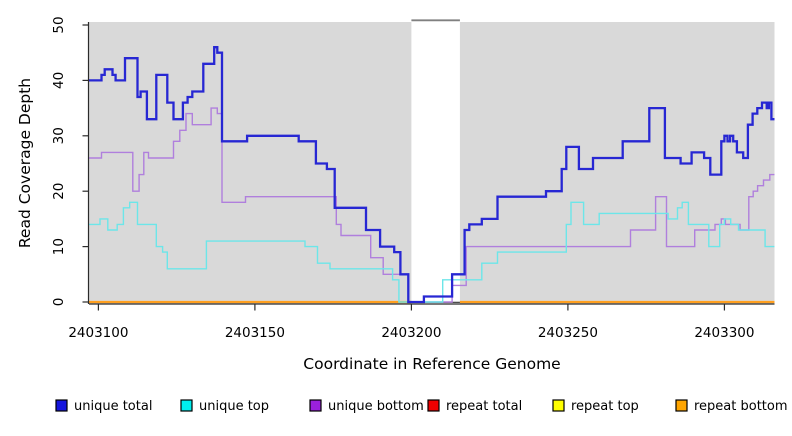 This screenshot has height=436, width=792. Describe the element at coordinates (484, 406) in the screenshot. I see `legend-label: repeat total` at that location.